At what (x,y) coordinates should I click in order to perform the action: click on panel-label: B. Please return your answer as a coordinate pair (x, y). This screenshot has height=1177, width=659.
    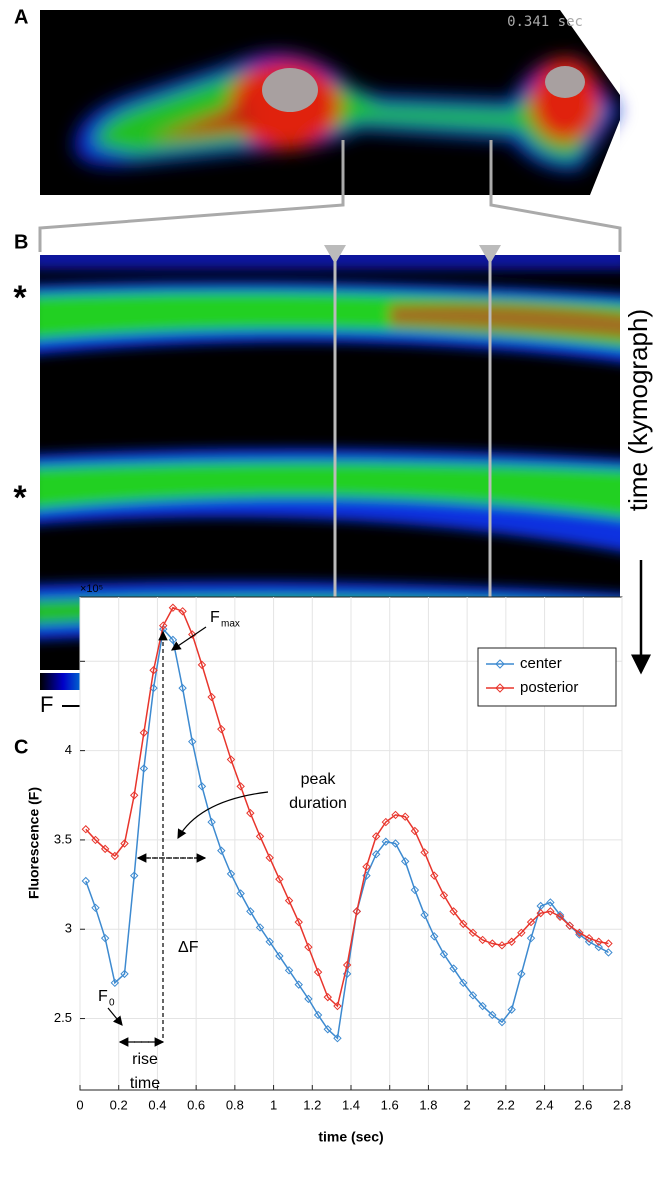
    Looking at the image, I should click on (21, 242).